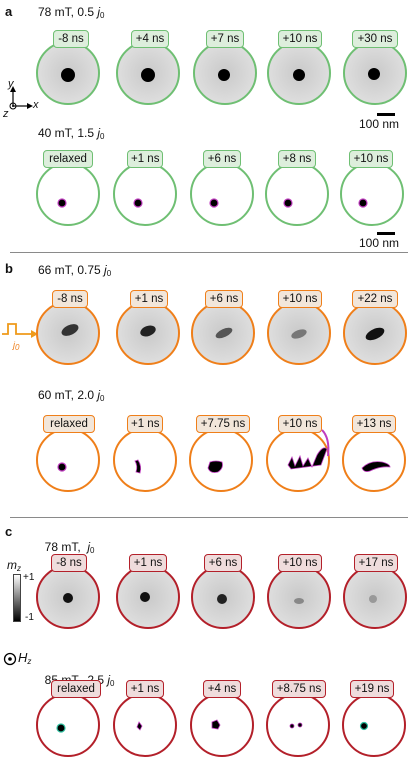  Describe the element at coordinates (225, 39) in the screenshot. I see `time-label: +7 ns` at that location.